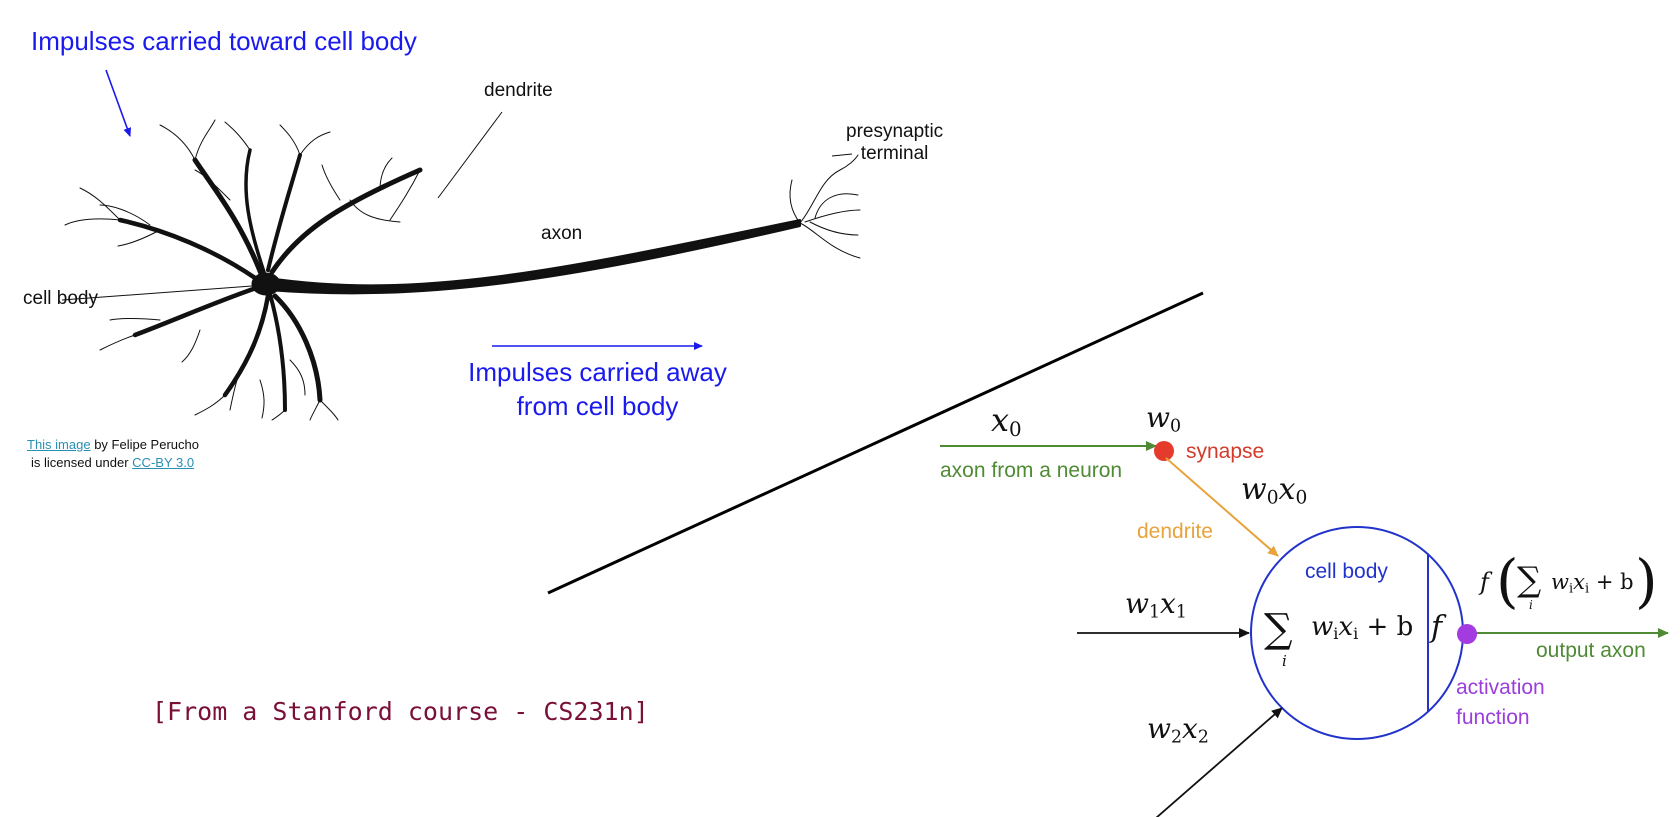 The height and width of the screenshot is (817, 1680). What do you see at coordinates (1560, 582) in the screenshot?
I see `out-w: w` at bounding box center [1560, 582].